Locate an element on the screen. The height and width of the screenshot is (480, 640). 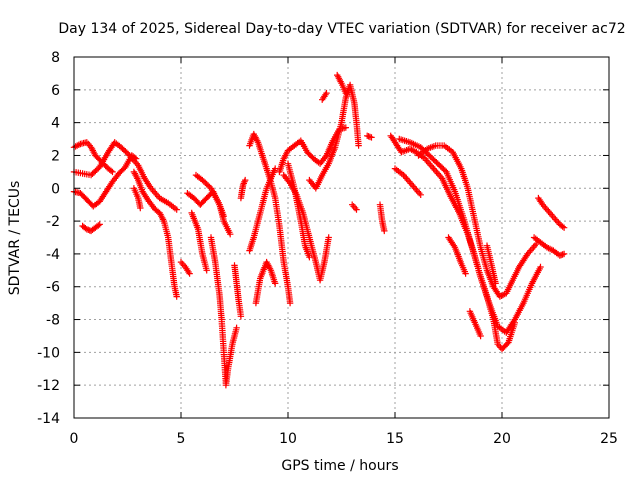
x-tick-label: 0 is located at coordinates (74, 439).